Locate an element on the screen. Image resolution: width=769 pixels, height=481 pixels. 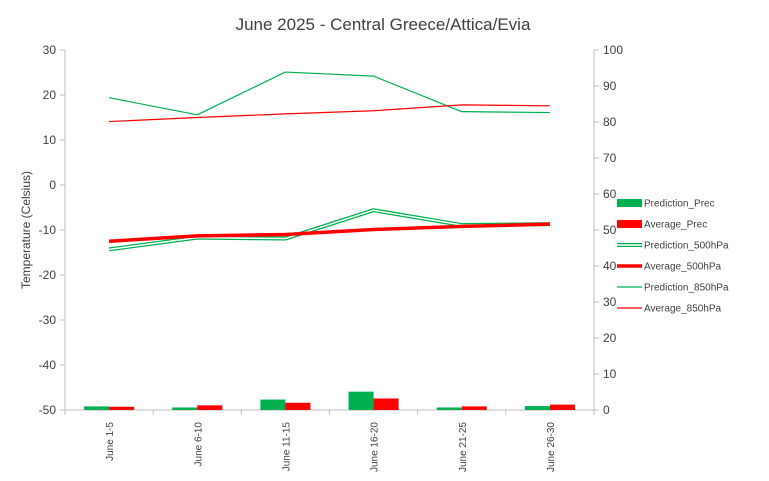
x-tick-label: June 6-10 is located at coordinates (198, 444).